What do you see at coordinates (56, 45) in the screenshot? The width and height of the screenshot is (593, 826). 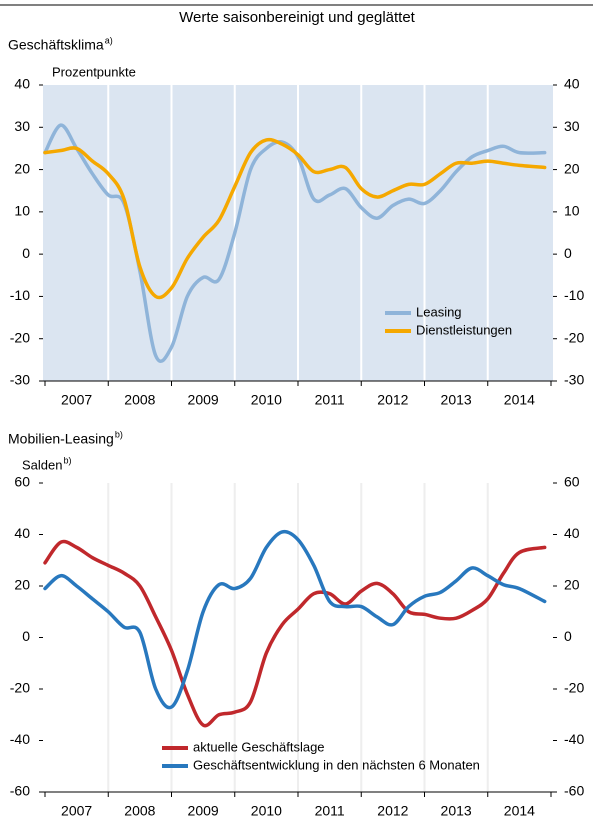 I see `chart-title: Geschäftsklima` at bounding box center [56, 45].